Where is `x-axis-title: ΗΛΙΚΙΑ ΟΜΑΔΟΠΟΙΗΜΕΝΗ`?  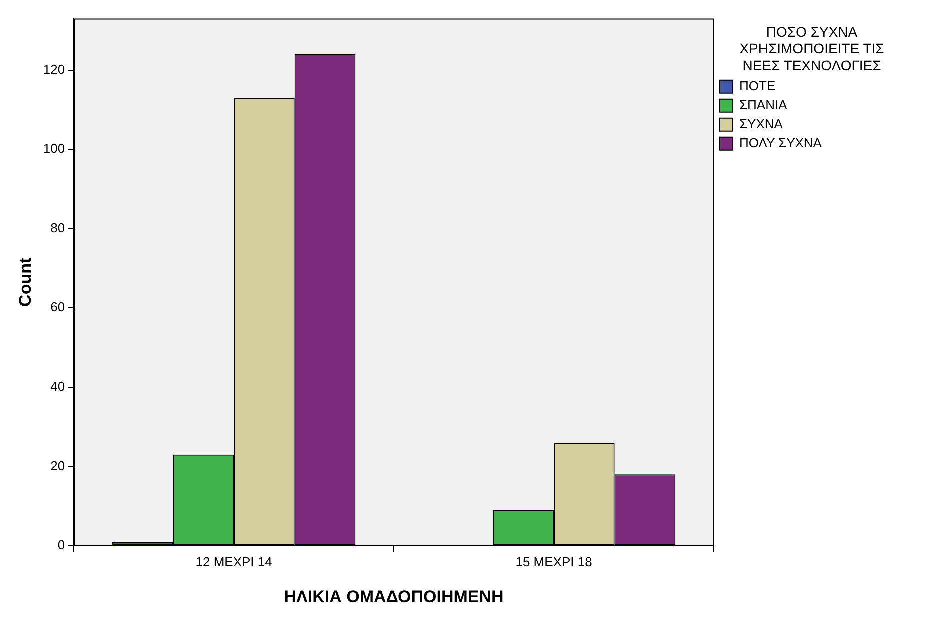
x-axis-title: ΗΛΙΚΙΑ ΟΜΑΔΟΠΟΙΗΜΕΝΗ is located at coordinates (394, 596).